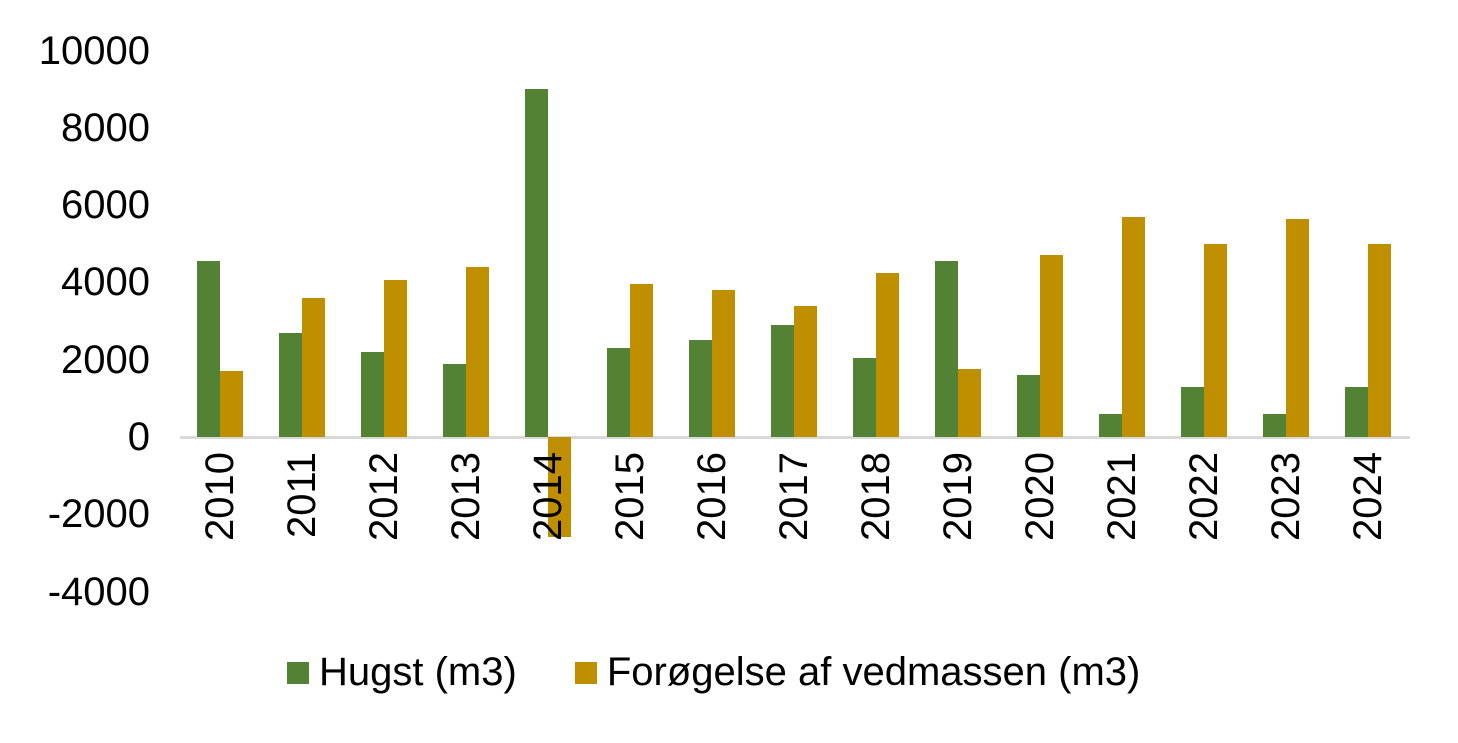 Image resolution: width=1458 pixels, height=743 pixels. I want to click on x-axis-label-2010: 2010, so click(220, 496).